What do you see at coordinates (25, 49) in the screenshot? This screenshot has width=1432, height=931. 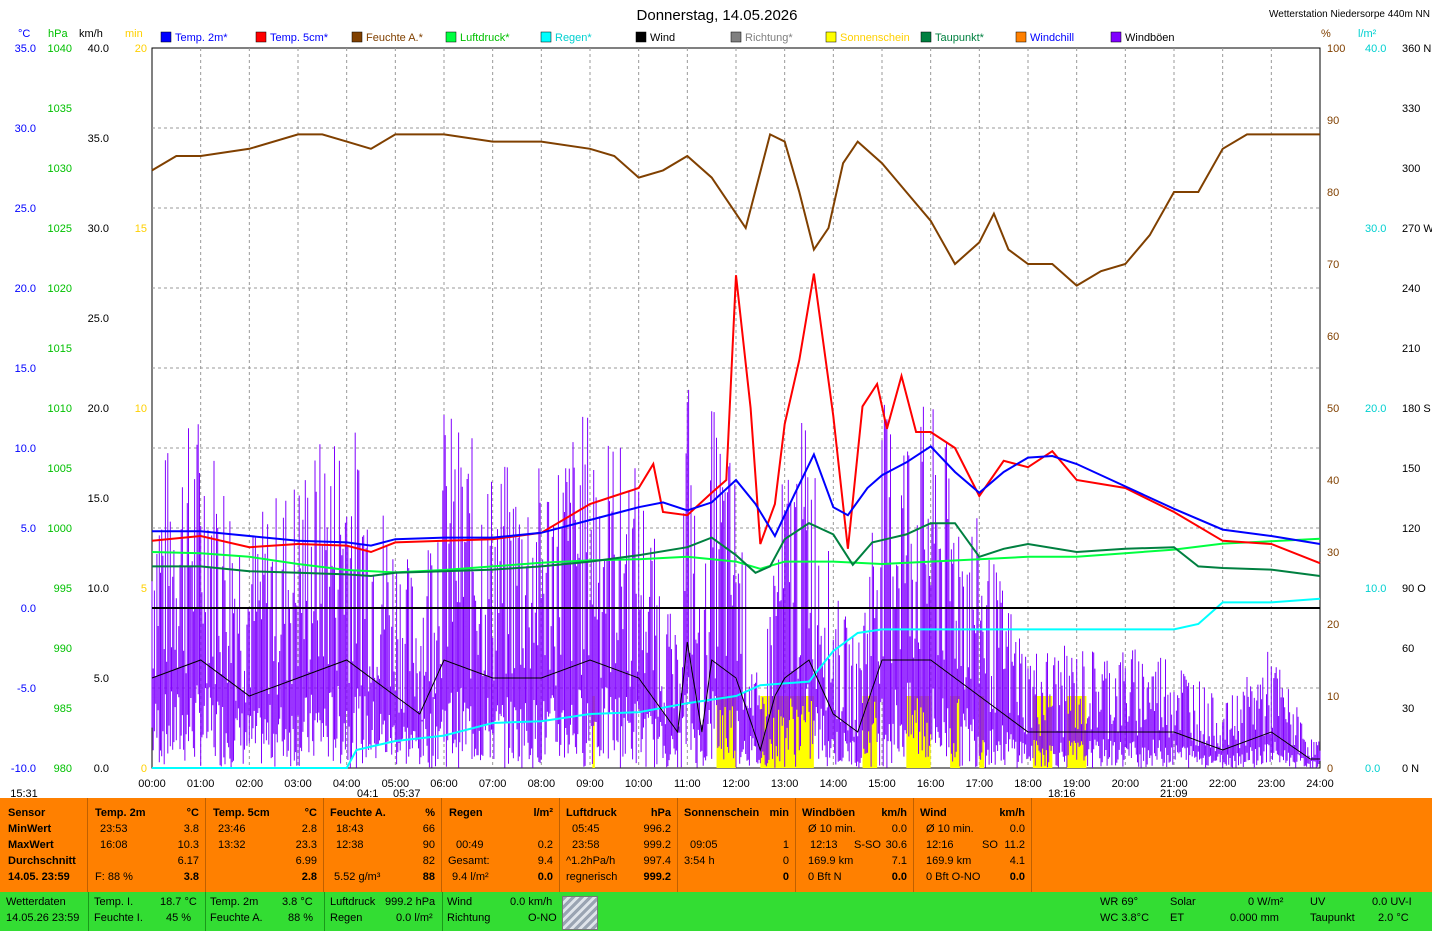 I see `tick-label-celsius: 35.0` at bounding box center [25, 49].